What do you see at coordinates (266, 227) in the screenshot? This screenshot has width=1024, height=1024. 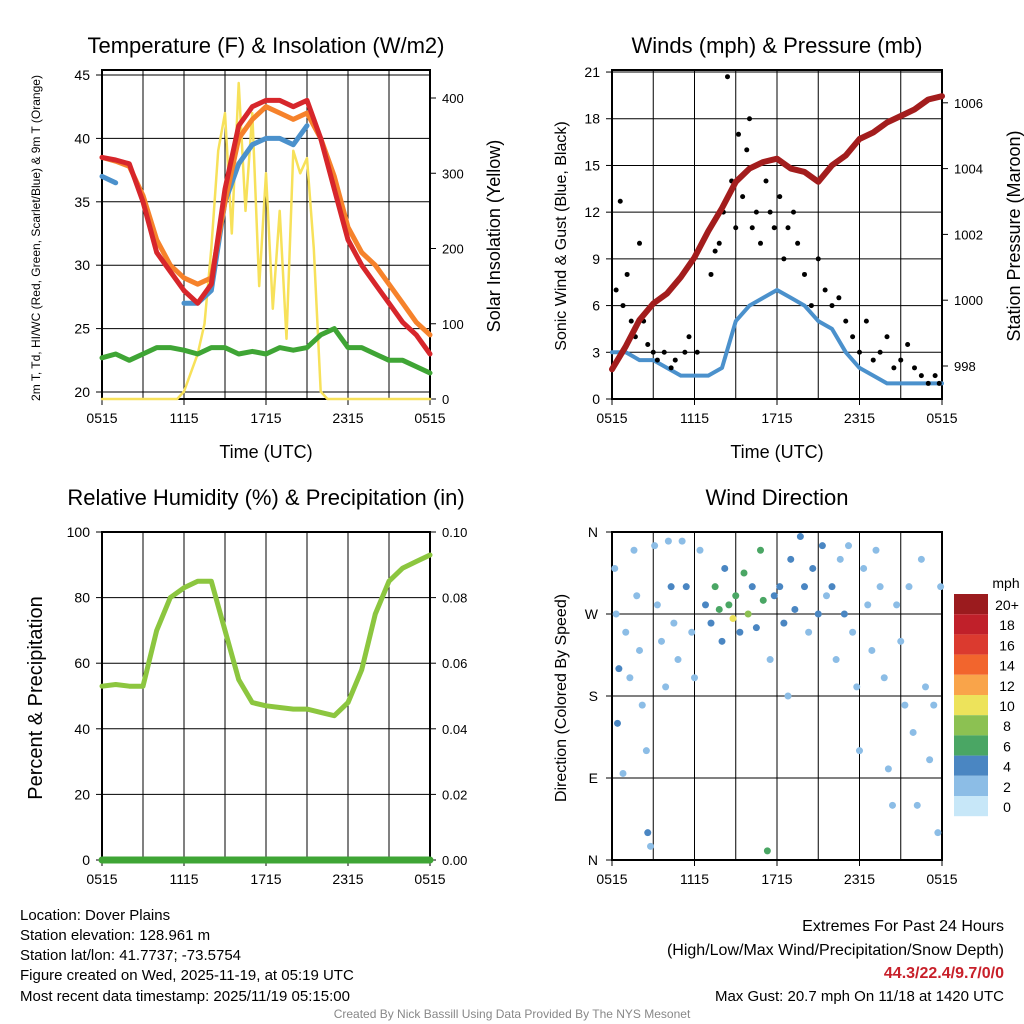 I see `series-line-2mt` at bounding box center [266, 227].